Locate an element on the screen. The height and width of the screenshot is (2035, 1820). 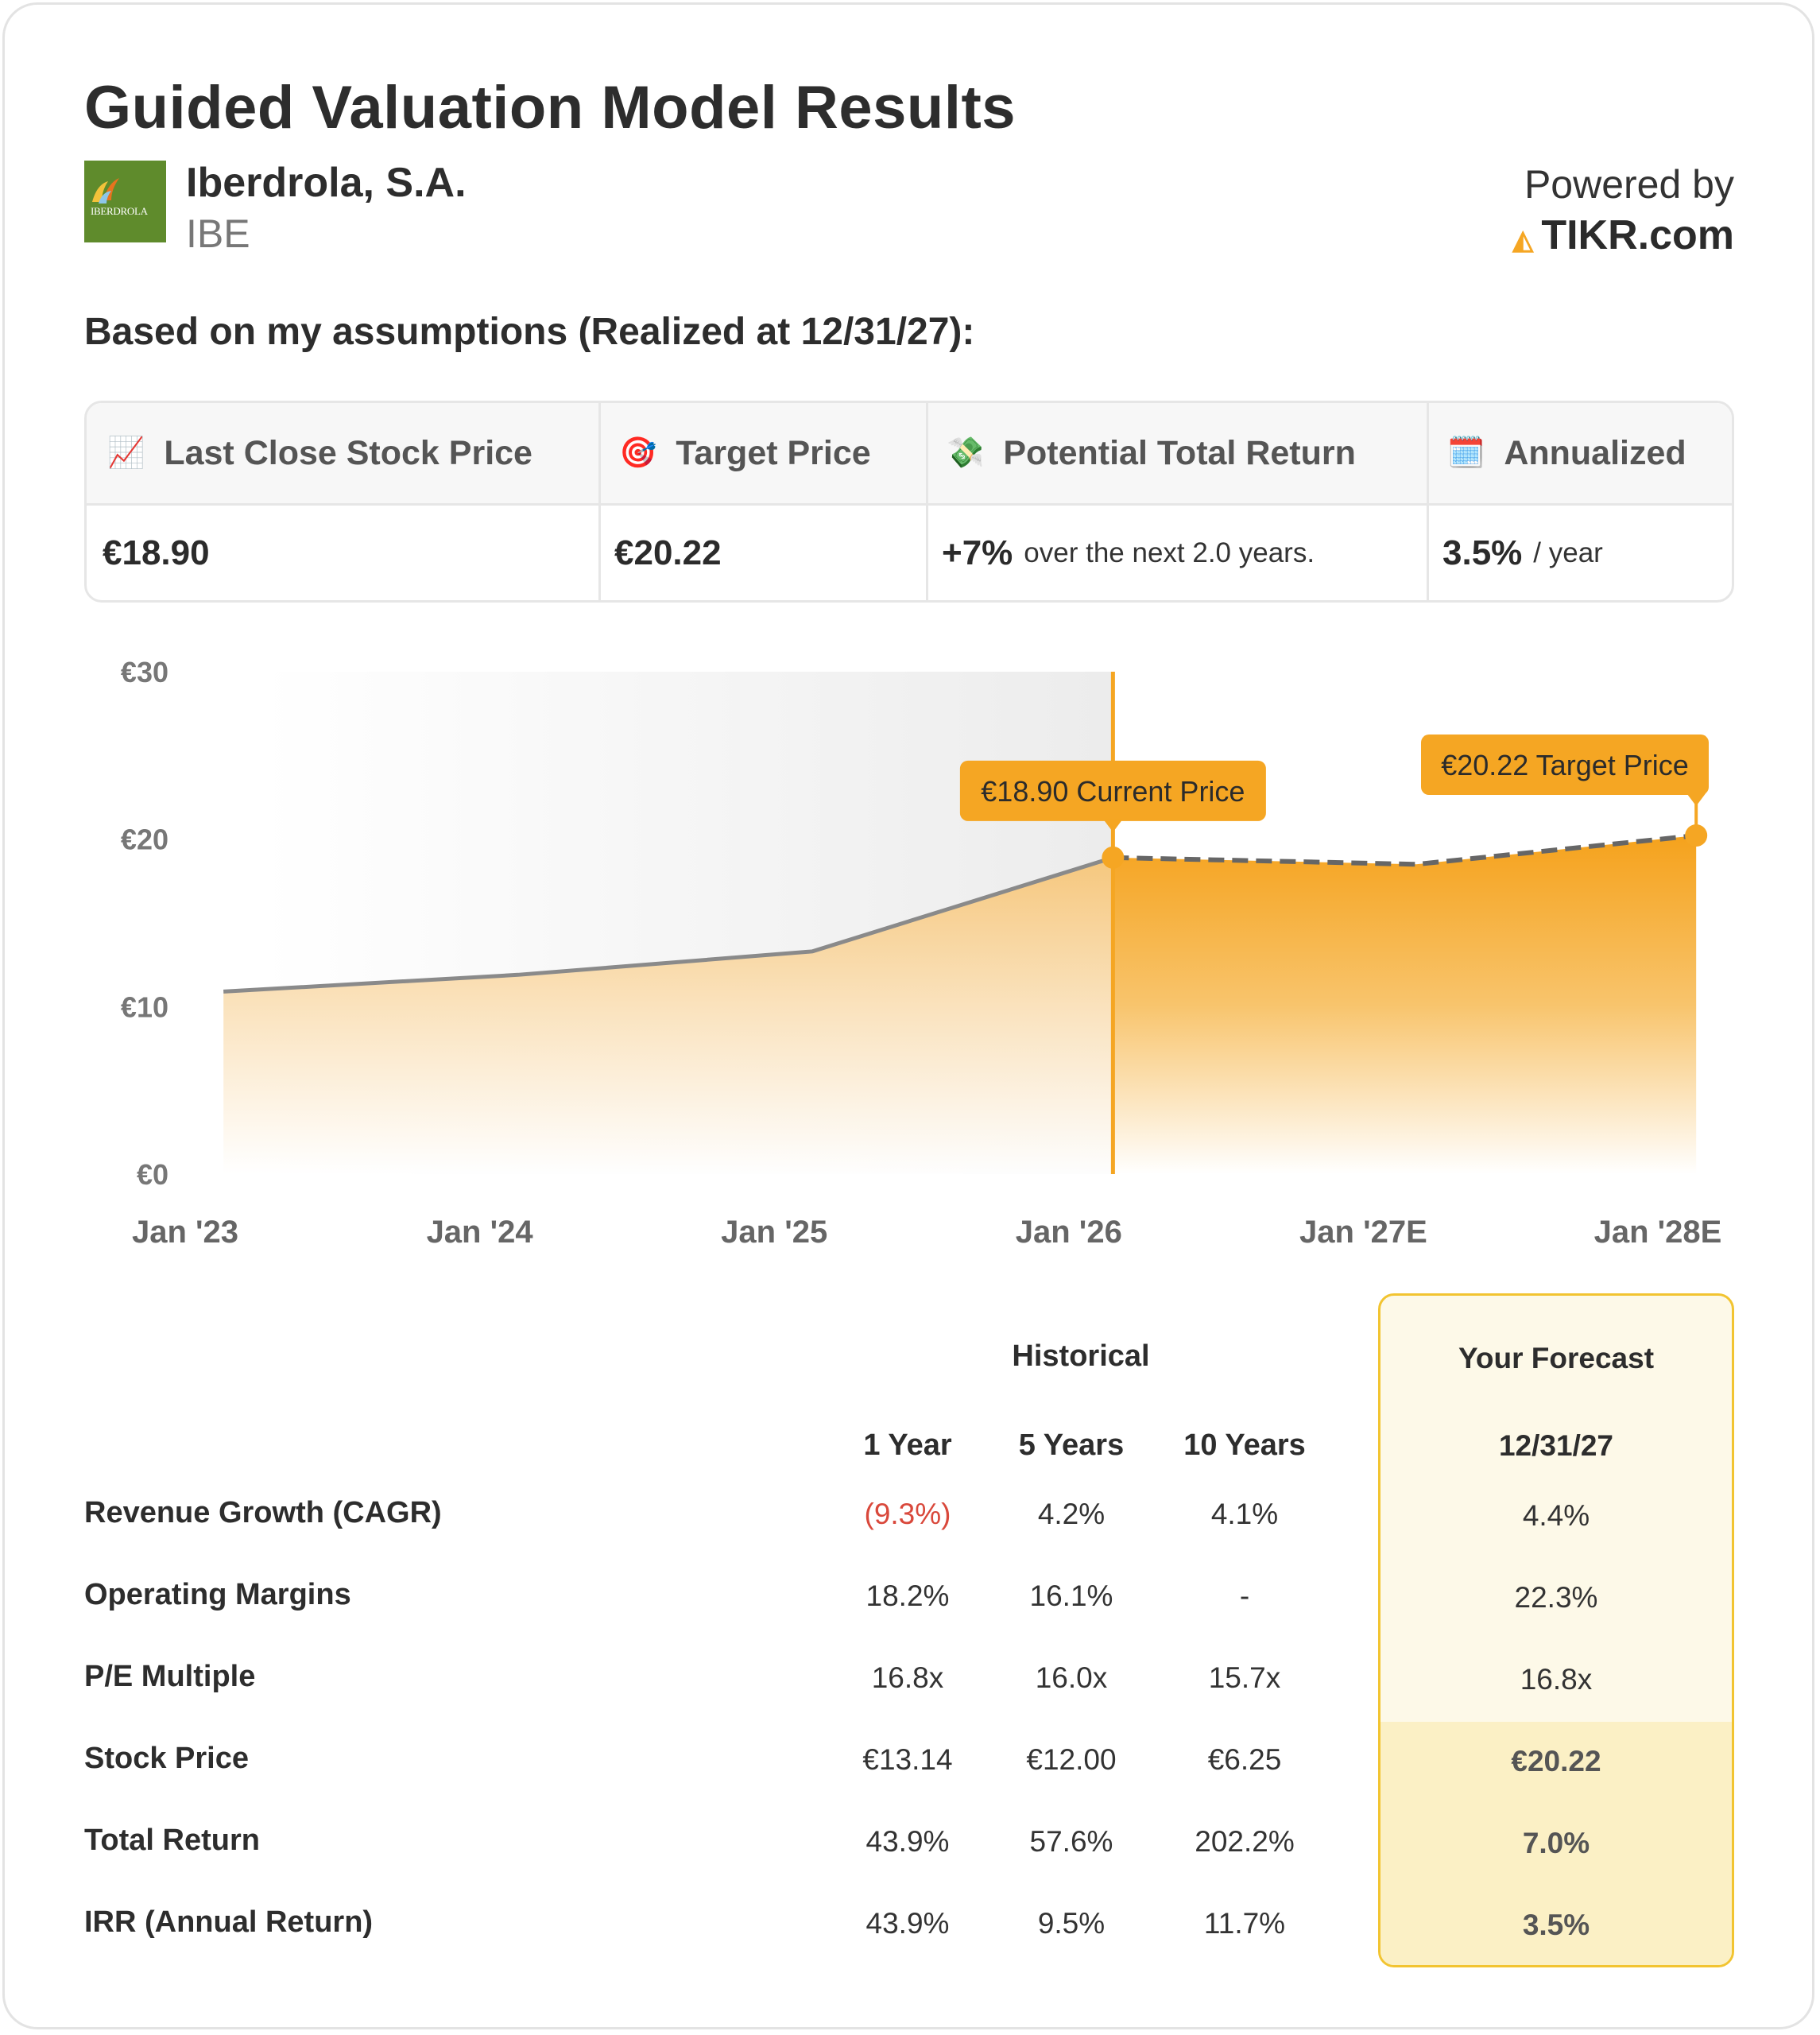
metric-suffix: / year is located at coordinates (1568, 552).